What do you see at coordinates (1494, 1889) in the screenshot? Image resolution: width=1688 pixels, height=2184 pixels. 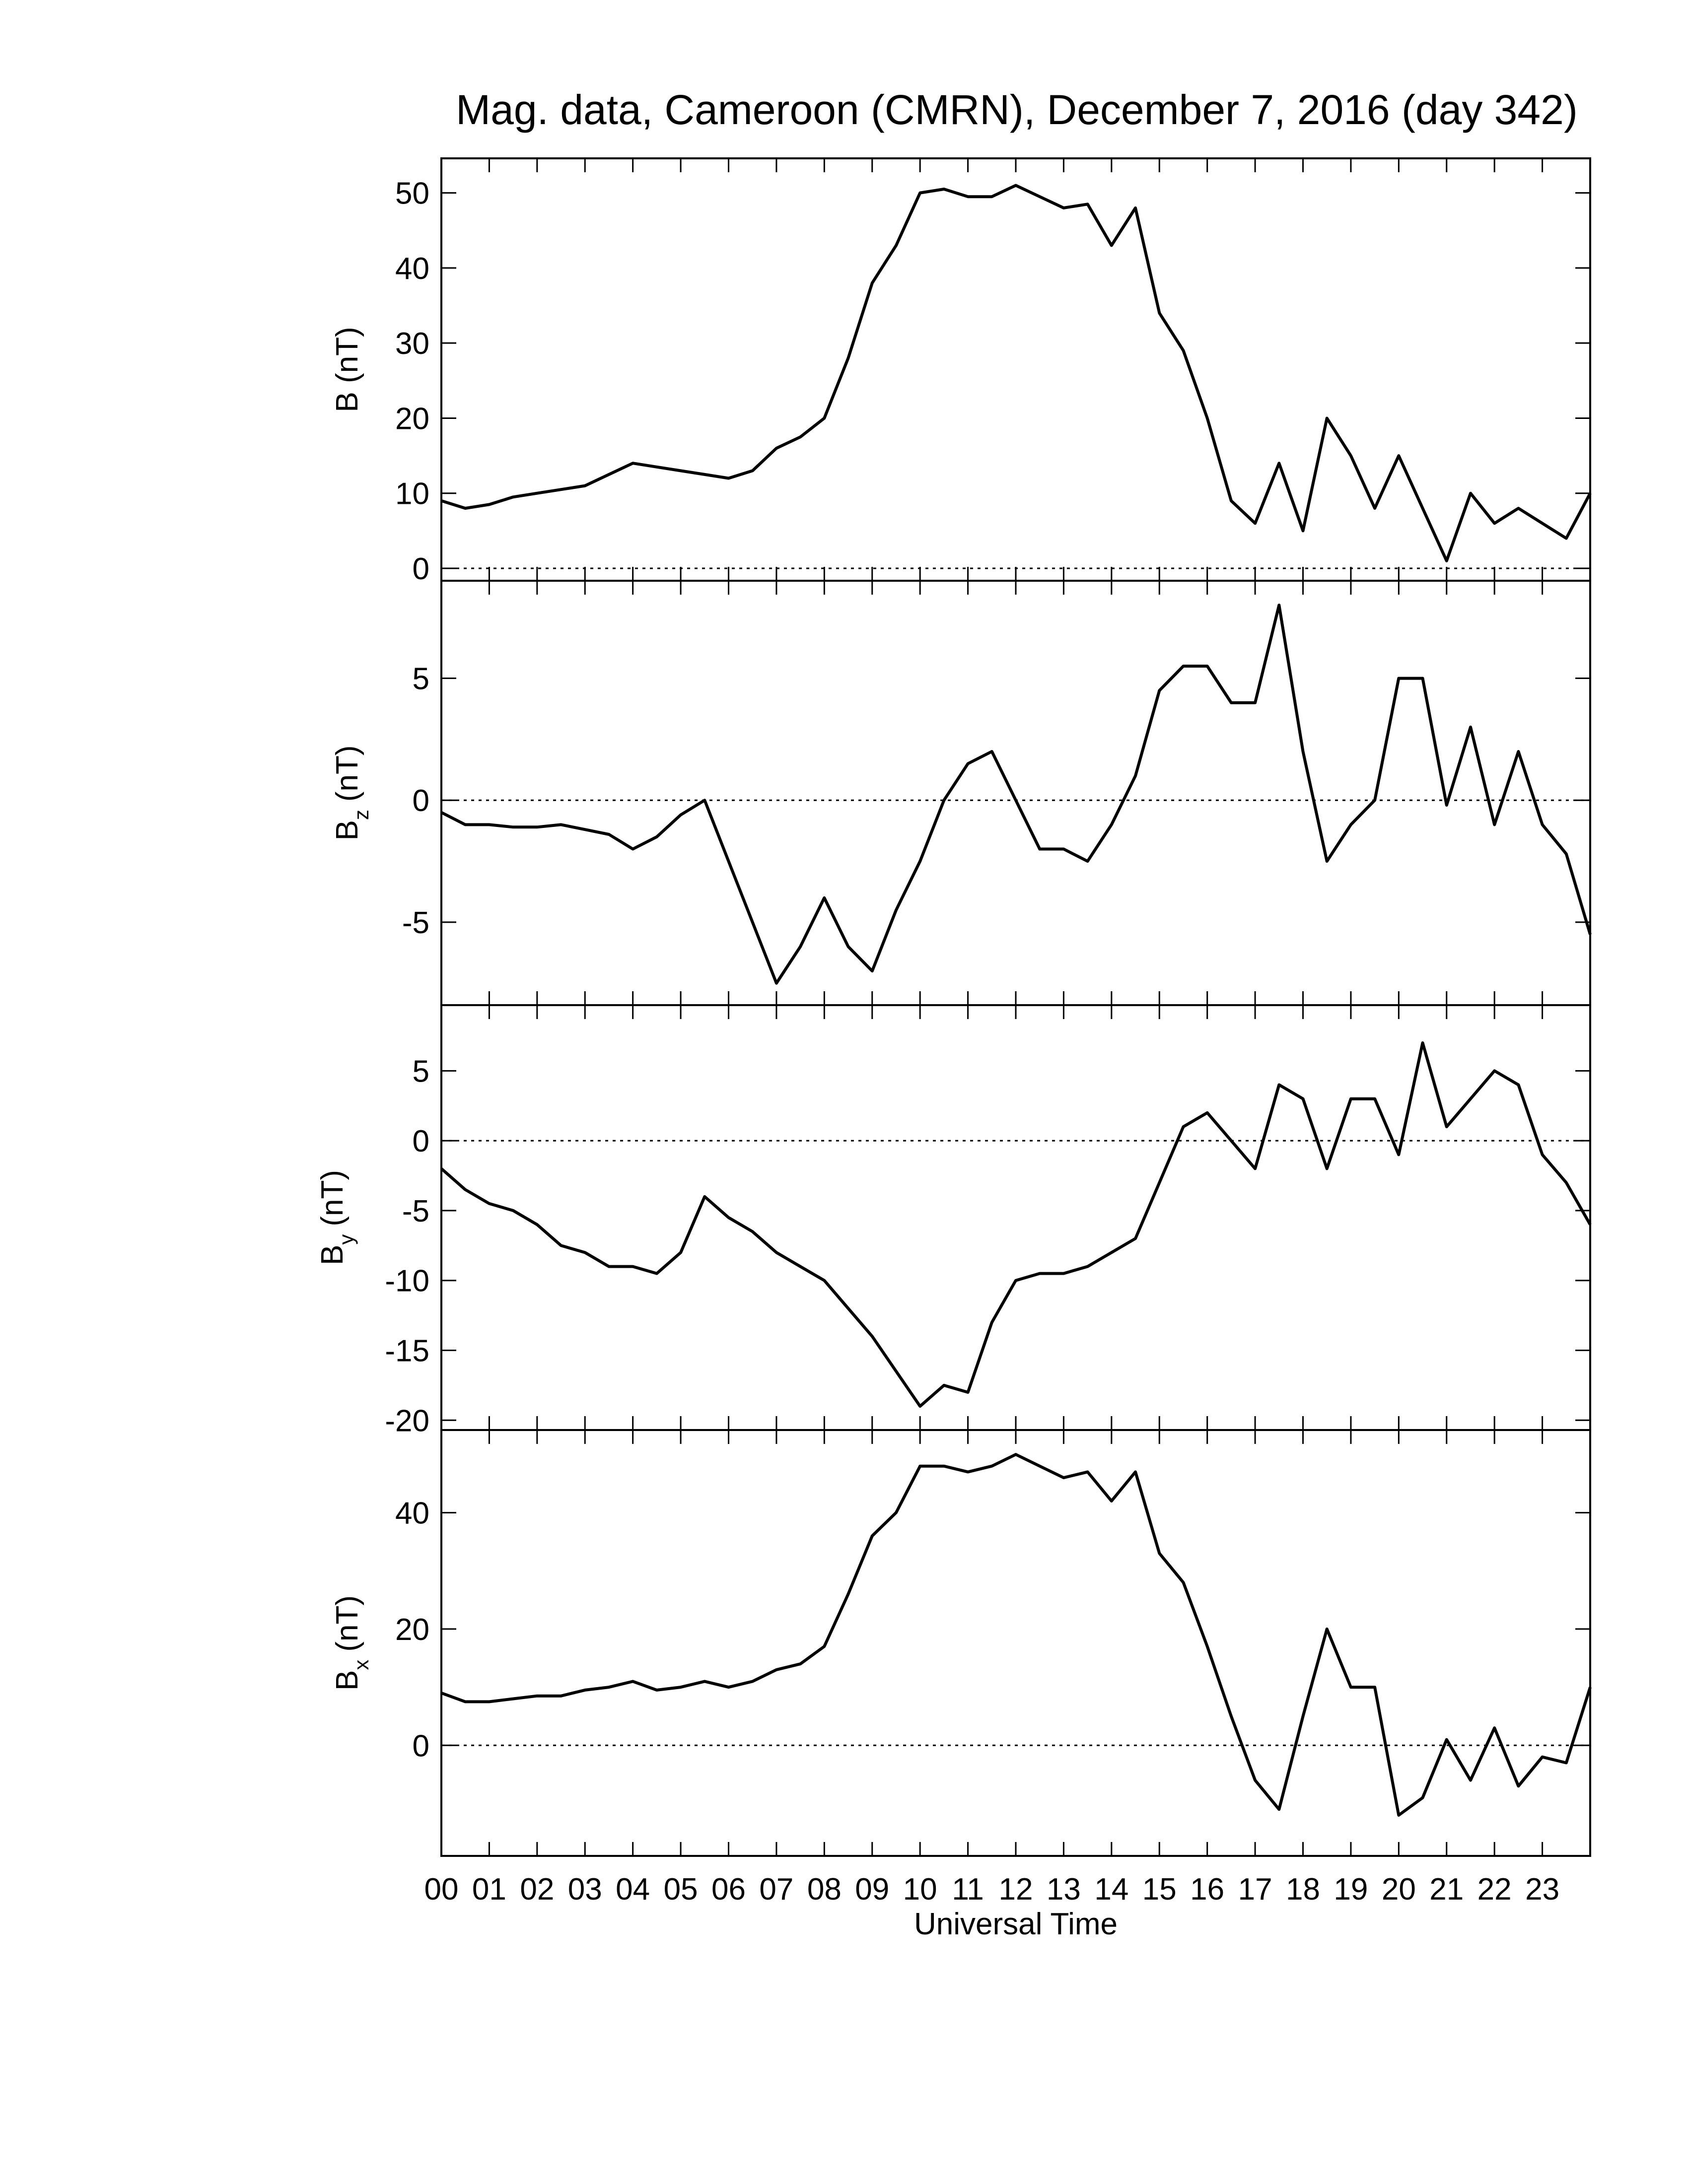 I see `x-tick-label: 22` at bounding box center [1494, 1889].